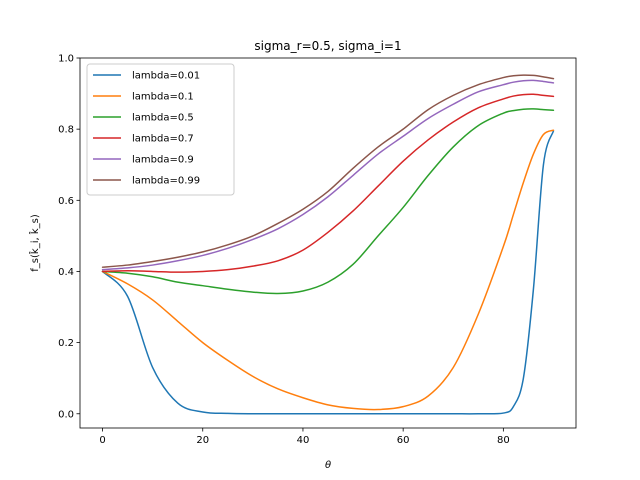 The height and width of the screenshot is (480, 640). What do you see at coordinates (163, 97) in the screenshot?
I see `legend-label: lambda=0.1` at bounding box center [163, 97].